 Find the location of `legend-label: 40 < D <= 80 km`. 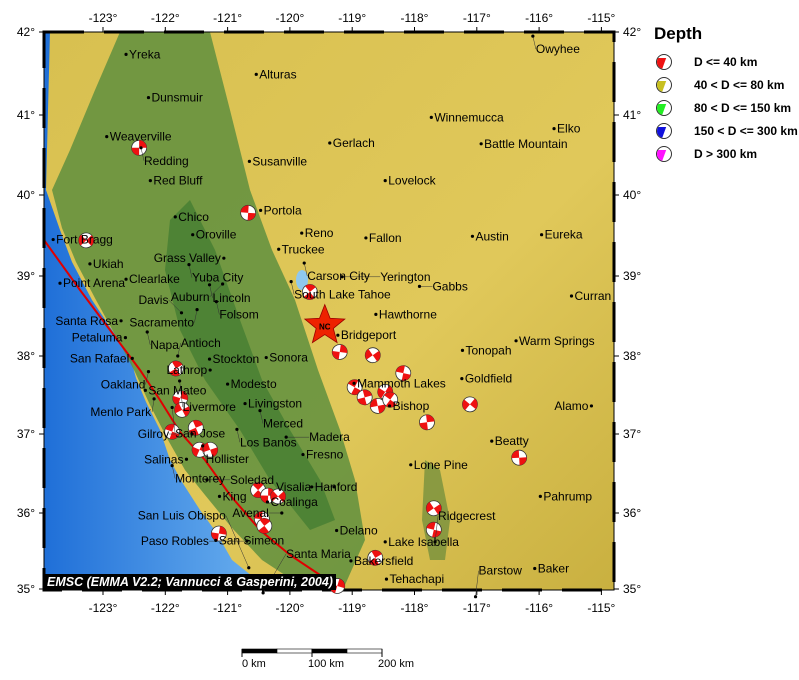

legend-label: 40 < D <= 80 km is located at coordinates (739, 84).